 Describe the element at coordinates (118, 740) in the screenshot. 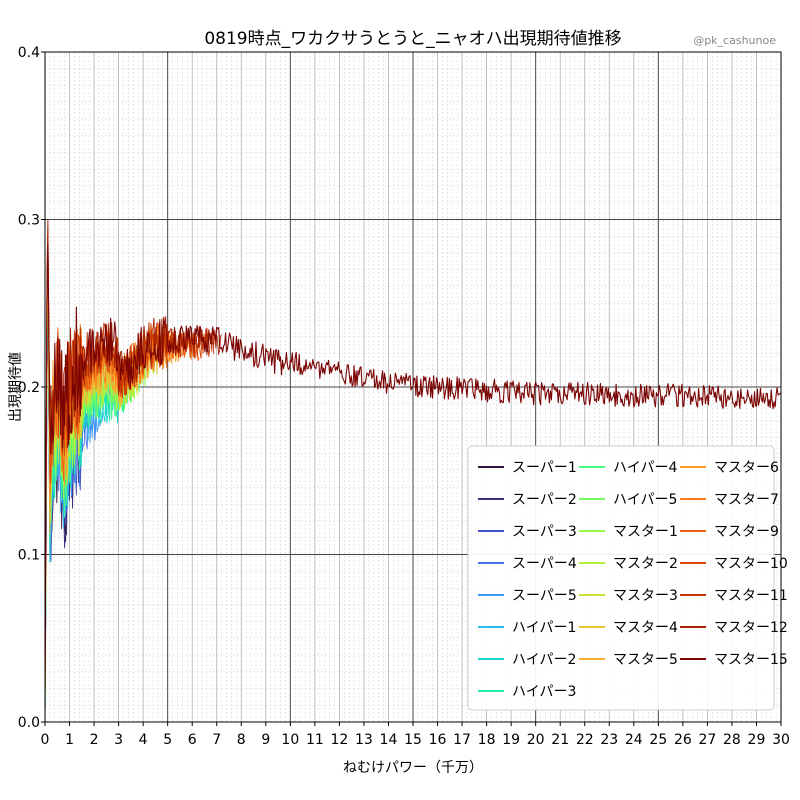

I see `x-tick-label: 3` at that location.